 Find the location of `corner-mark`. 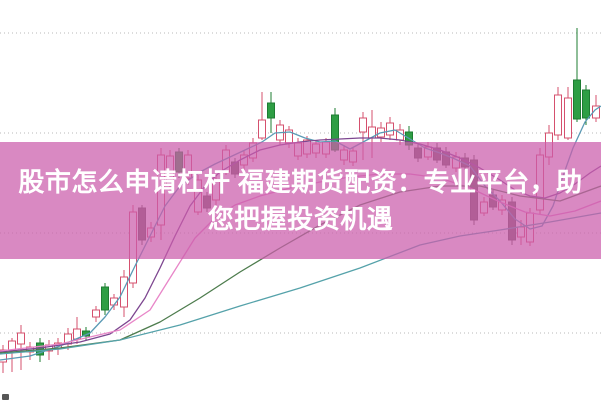

corner-mark is located at coordinates (5, 397).